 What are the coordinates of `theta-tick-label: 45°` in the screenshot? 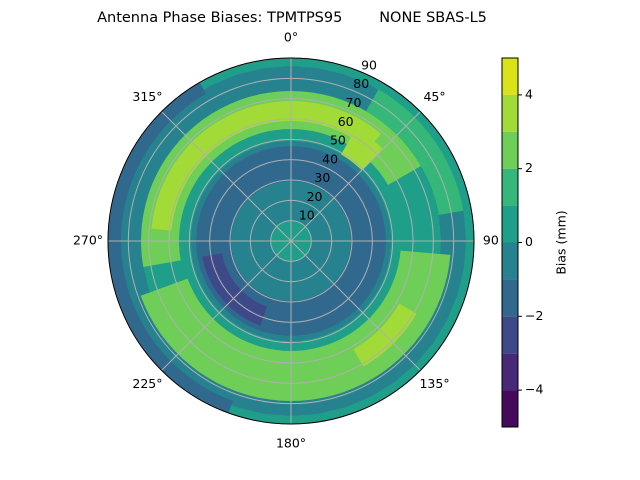 It's located at (434, 96).